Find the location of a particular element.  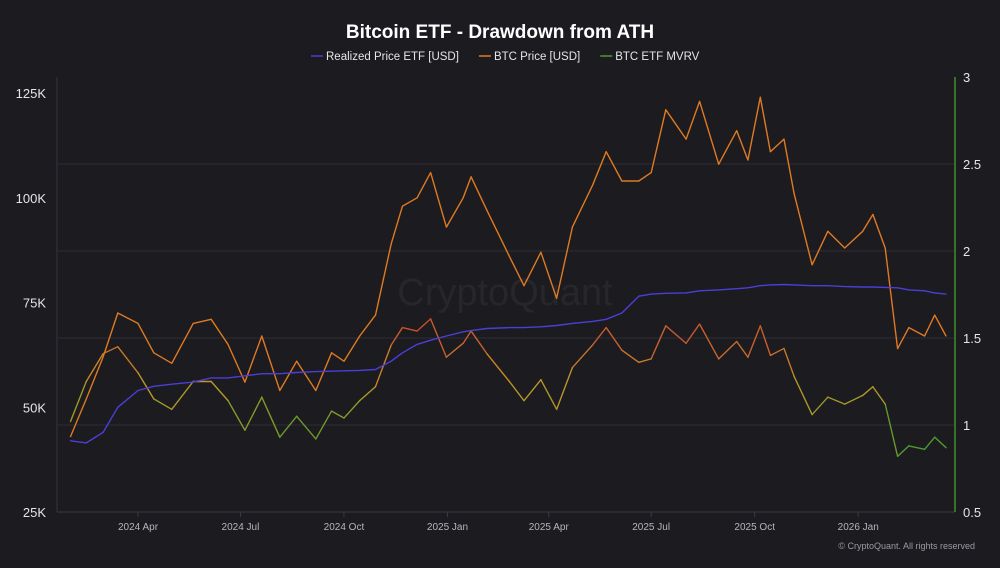

x-tick-label: 2025 Jan is located at coordinates (447, 527).